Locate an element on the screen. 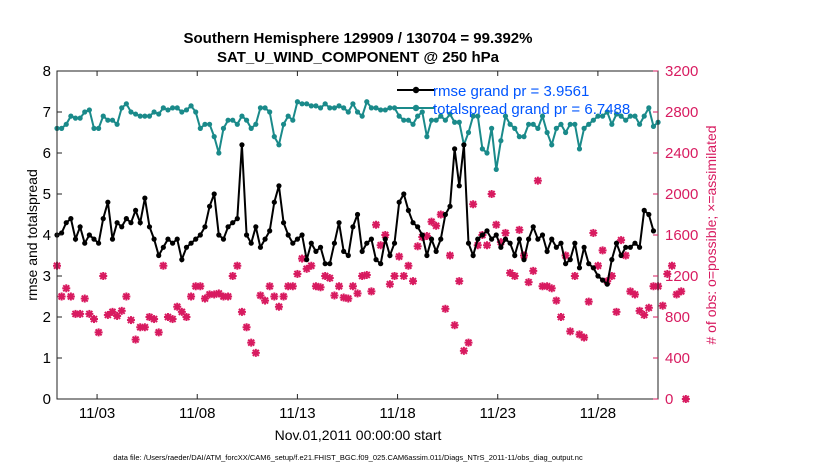 The height and width of the screenshot is (470, 830). y-tick-label: 4 is located at coordinates (47, 235).